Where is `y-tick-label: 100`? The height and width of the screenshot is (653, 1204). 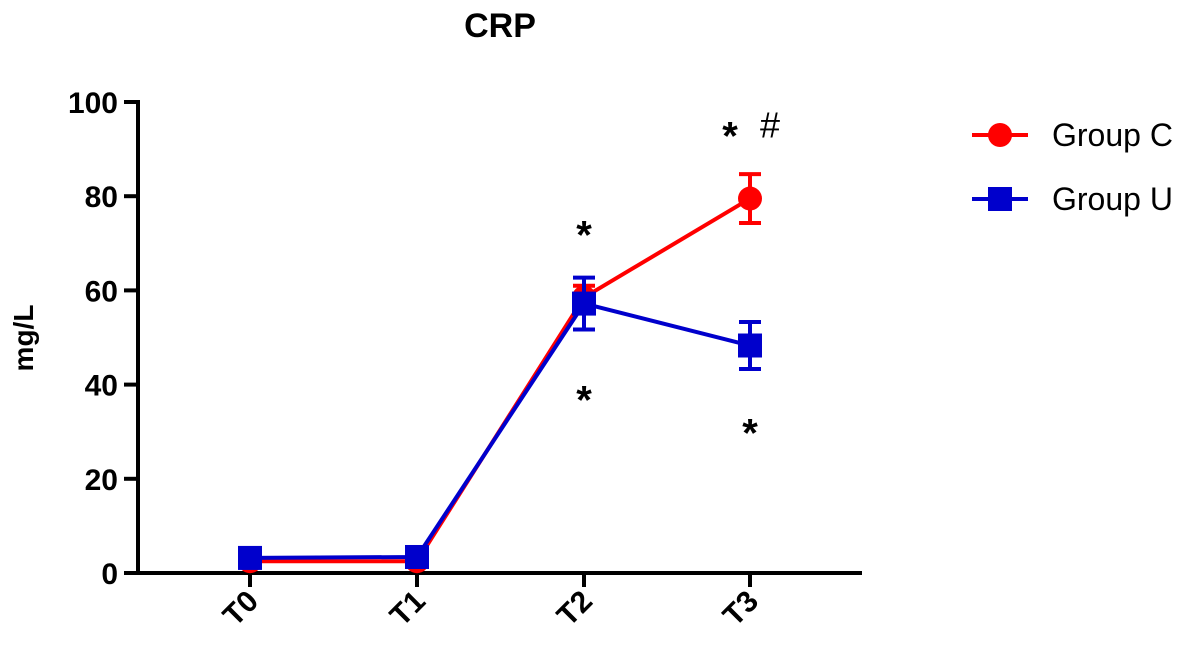
y-tick-label: 100 is located at coordinates (93, 103).